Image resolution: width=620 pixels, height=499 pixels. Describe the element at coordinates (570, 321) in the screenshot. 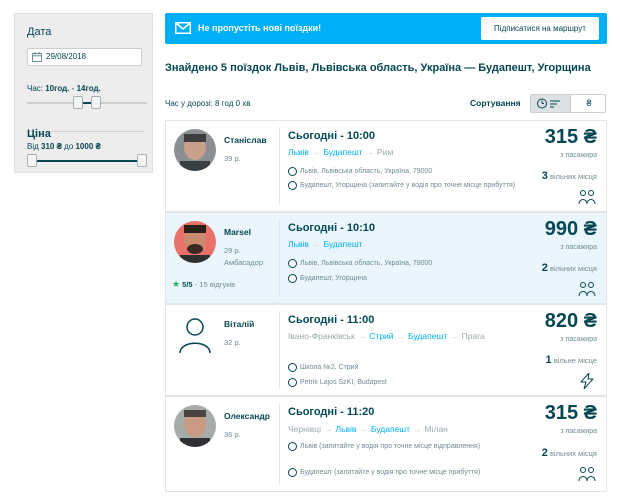

I see `price: 820 ₴` at that location.